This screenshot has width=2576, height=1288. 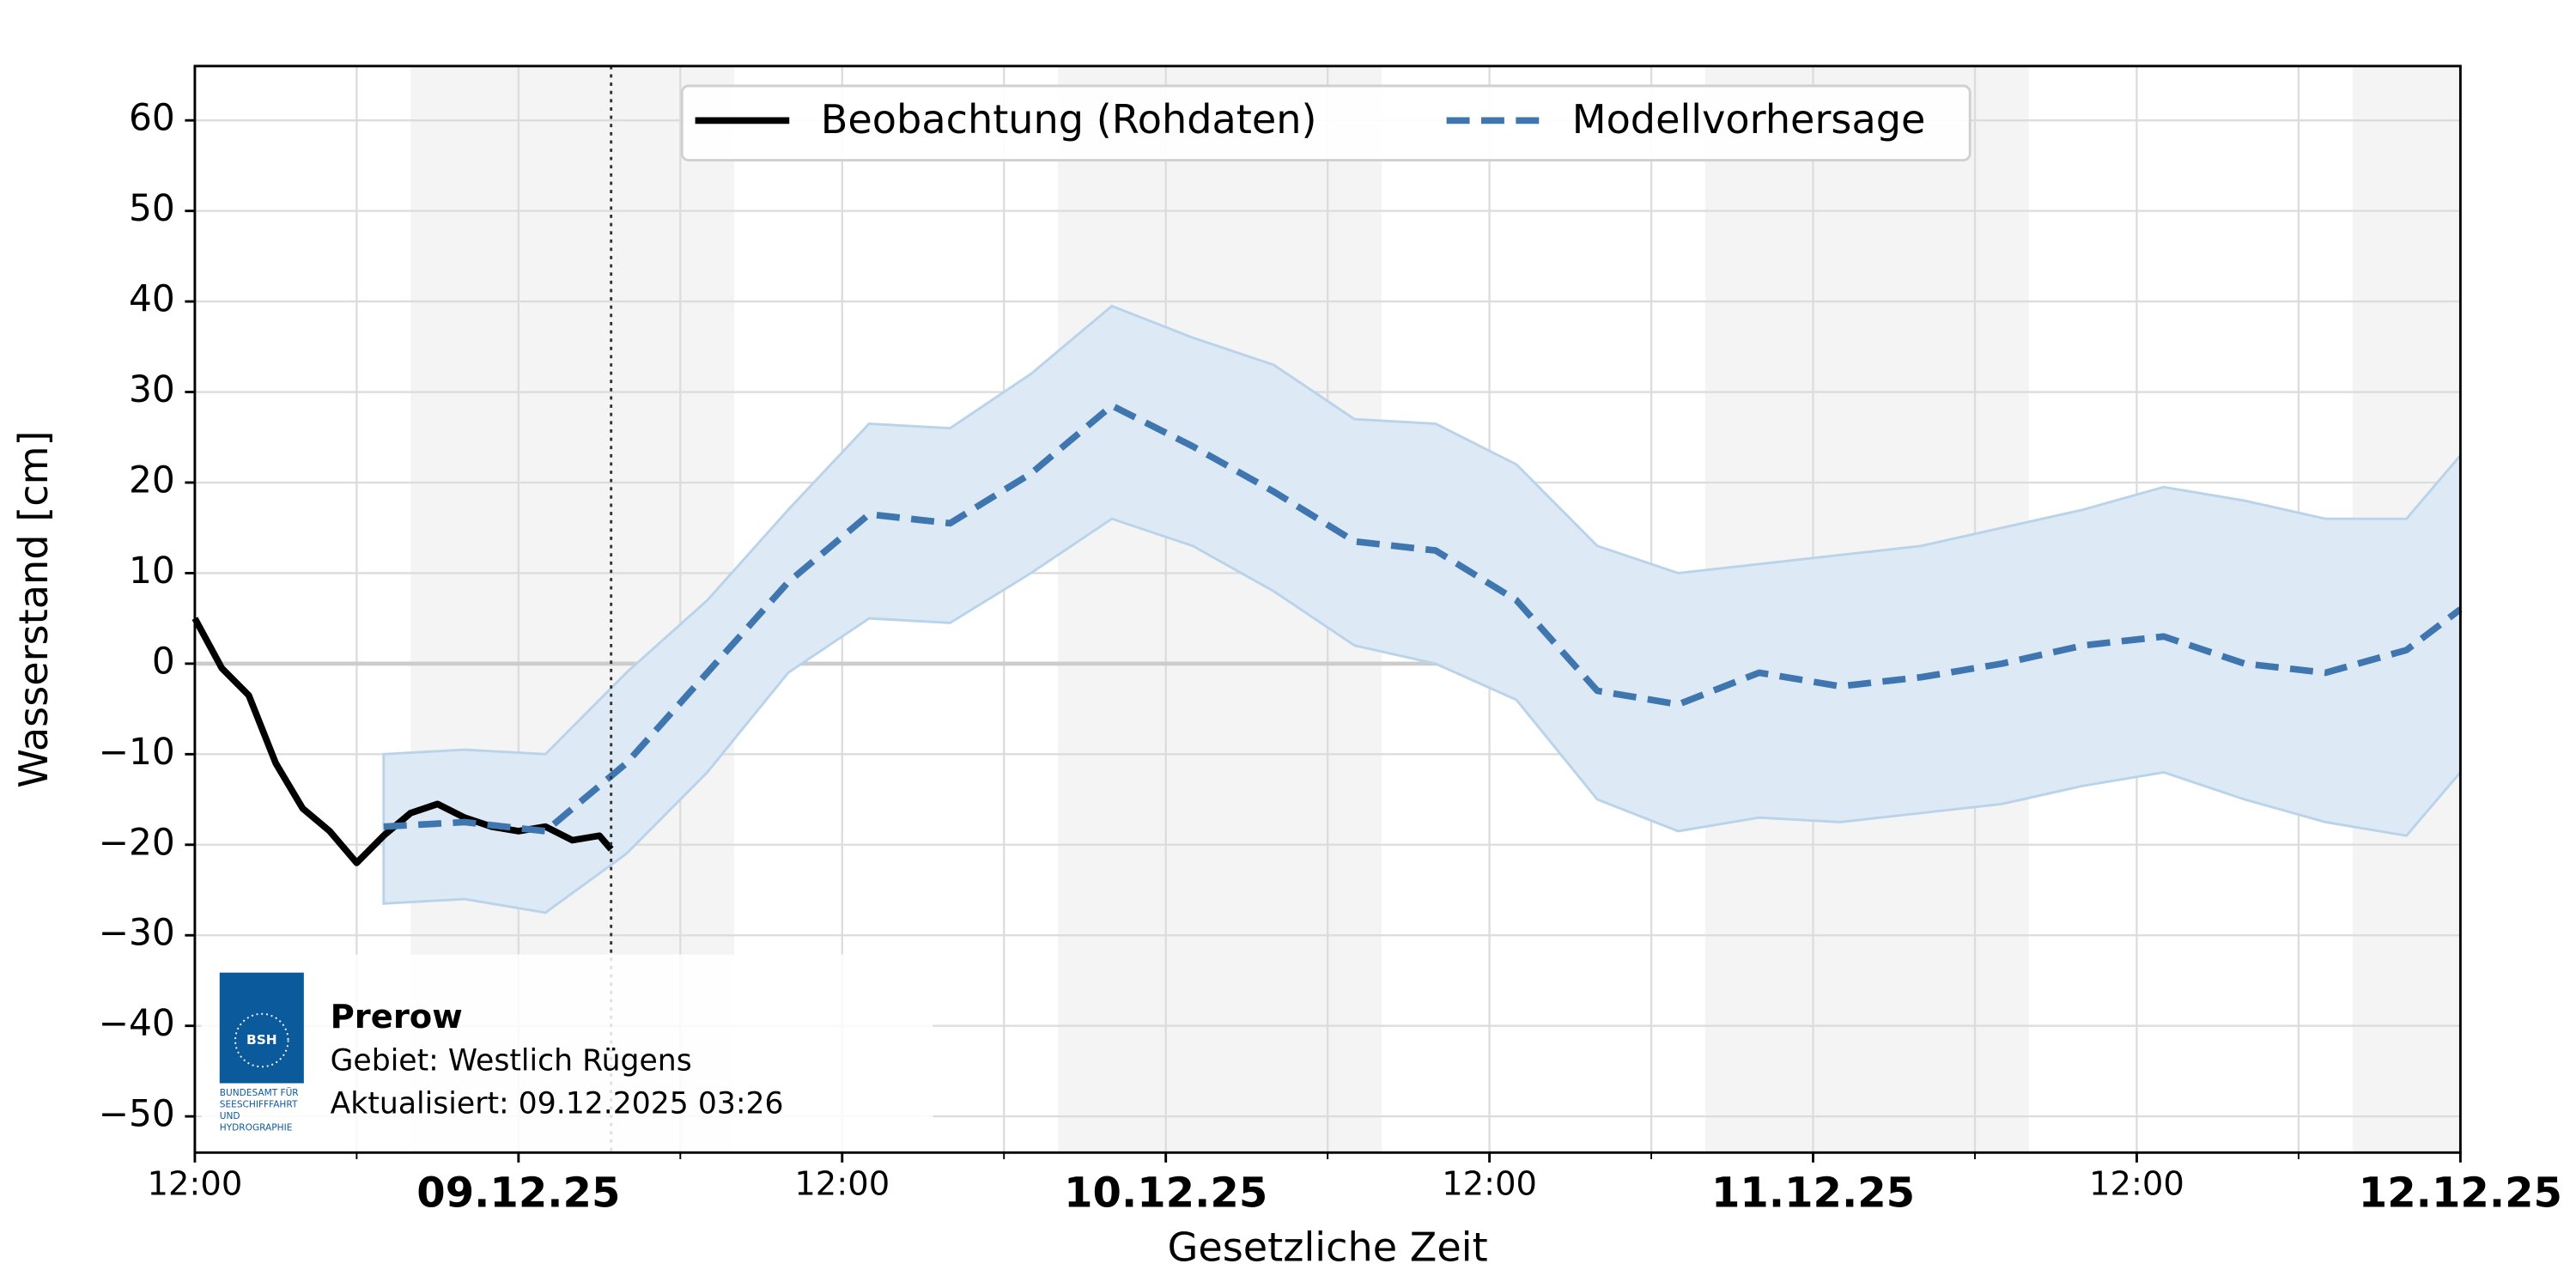 I want to click on logo, so click(x=261, y=1028).